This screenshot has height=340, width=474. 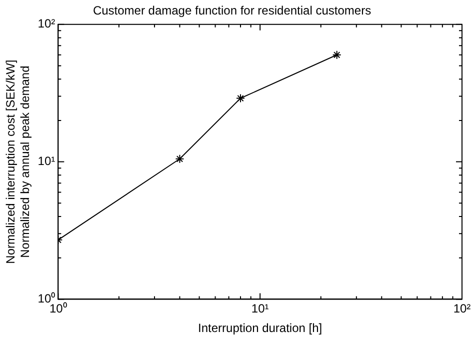 What do you see at coordinates (58, 309) in the screenshot?
I see `x-tick-label: 10⁰` at bounding box center [58, 309].